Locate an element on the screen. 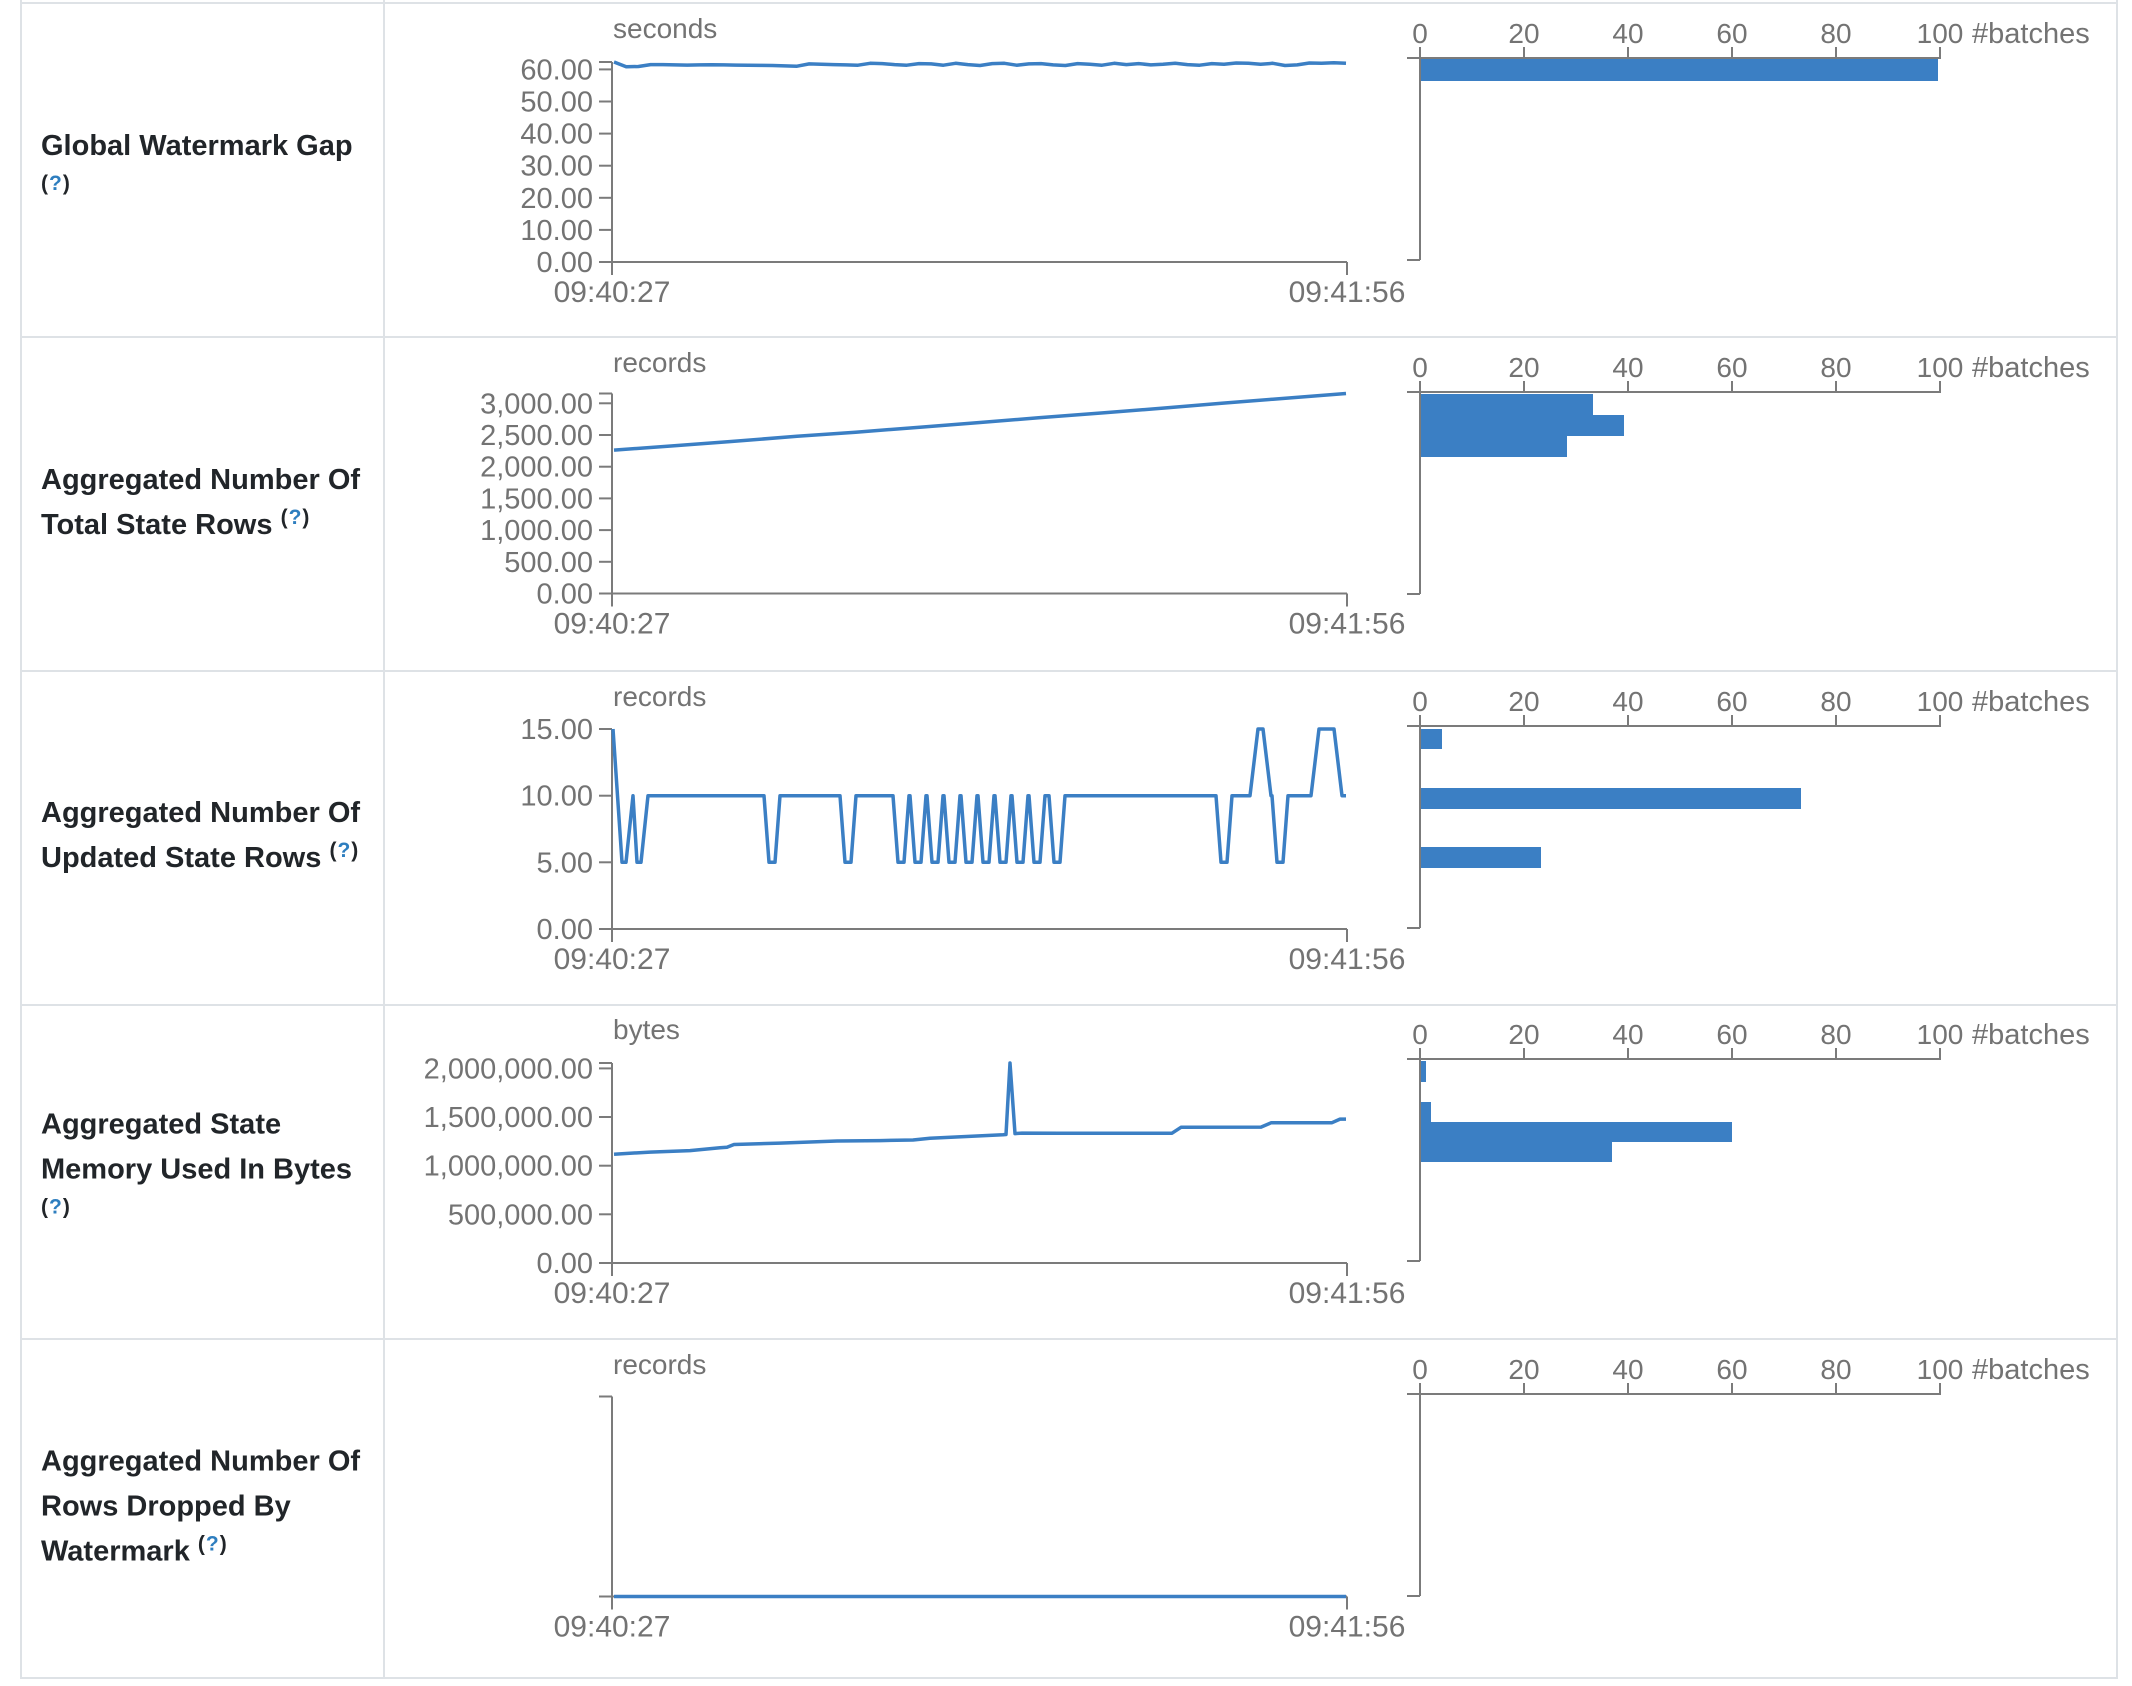 Image resolution: width=2132 pixels, height=1686 pixels. svg-text: 2,000,000.00 is located at coordinates (508, 1069).